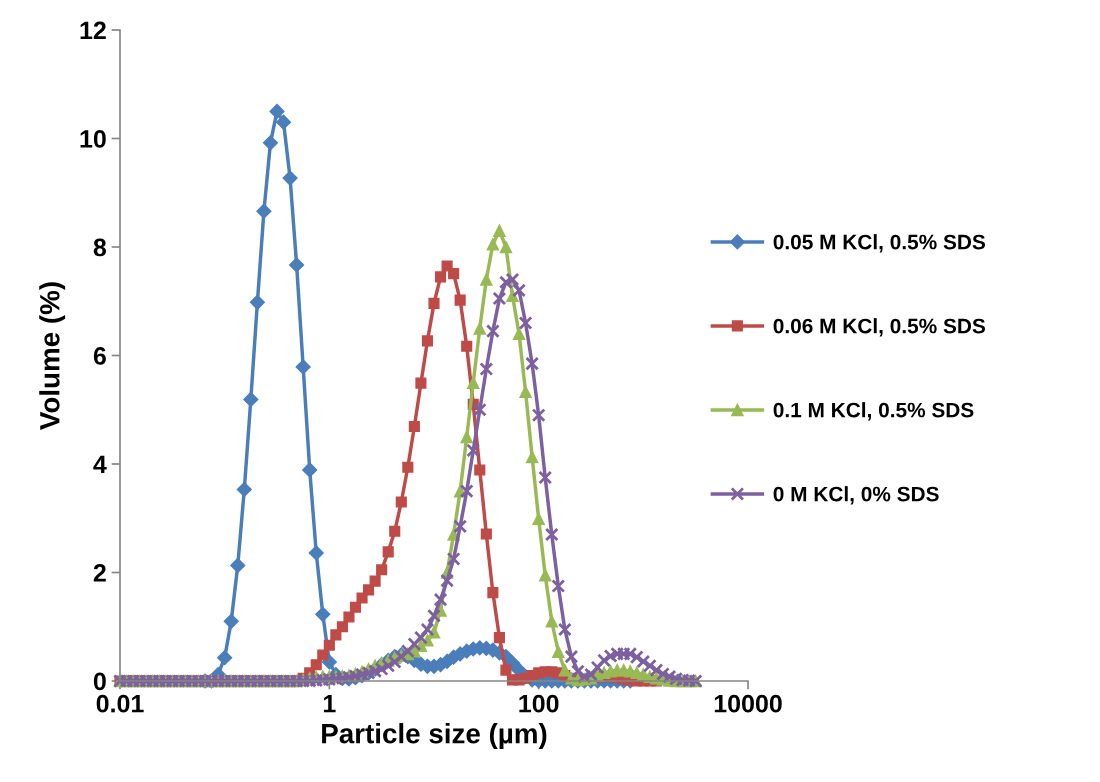 The image size is (1100, 782). I want to click on legend-label: 0 M KCl, 0% SDS, so click(856, 495).